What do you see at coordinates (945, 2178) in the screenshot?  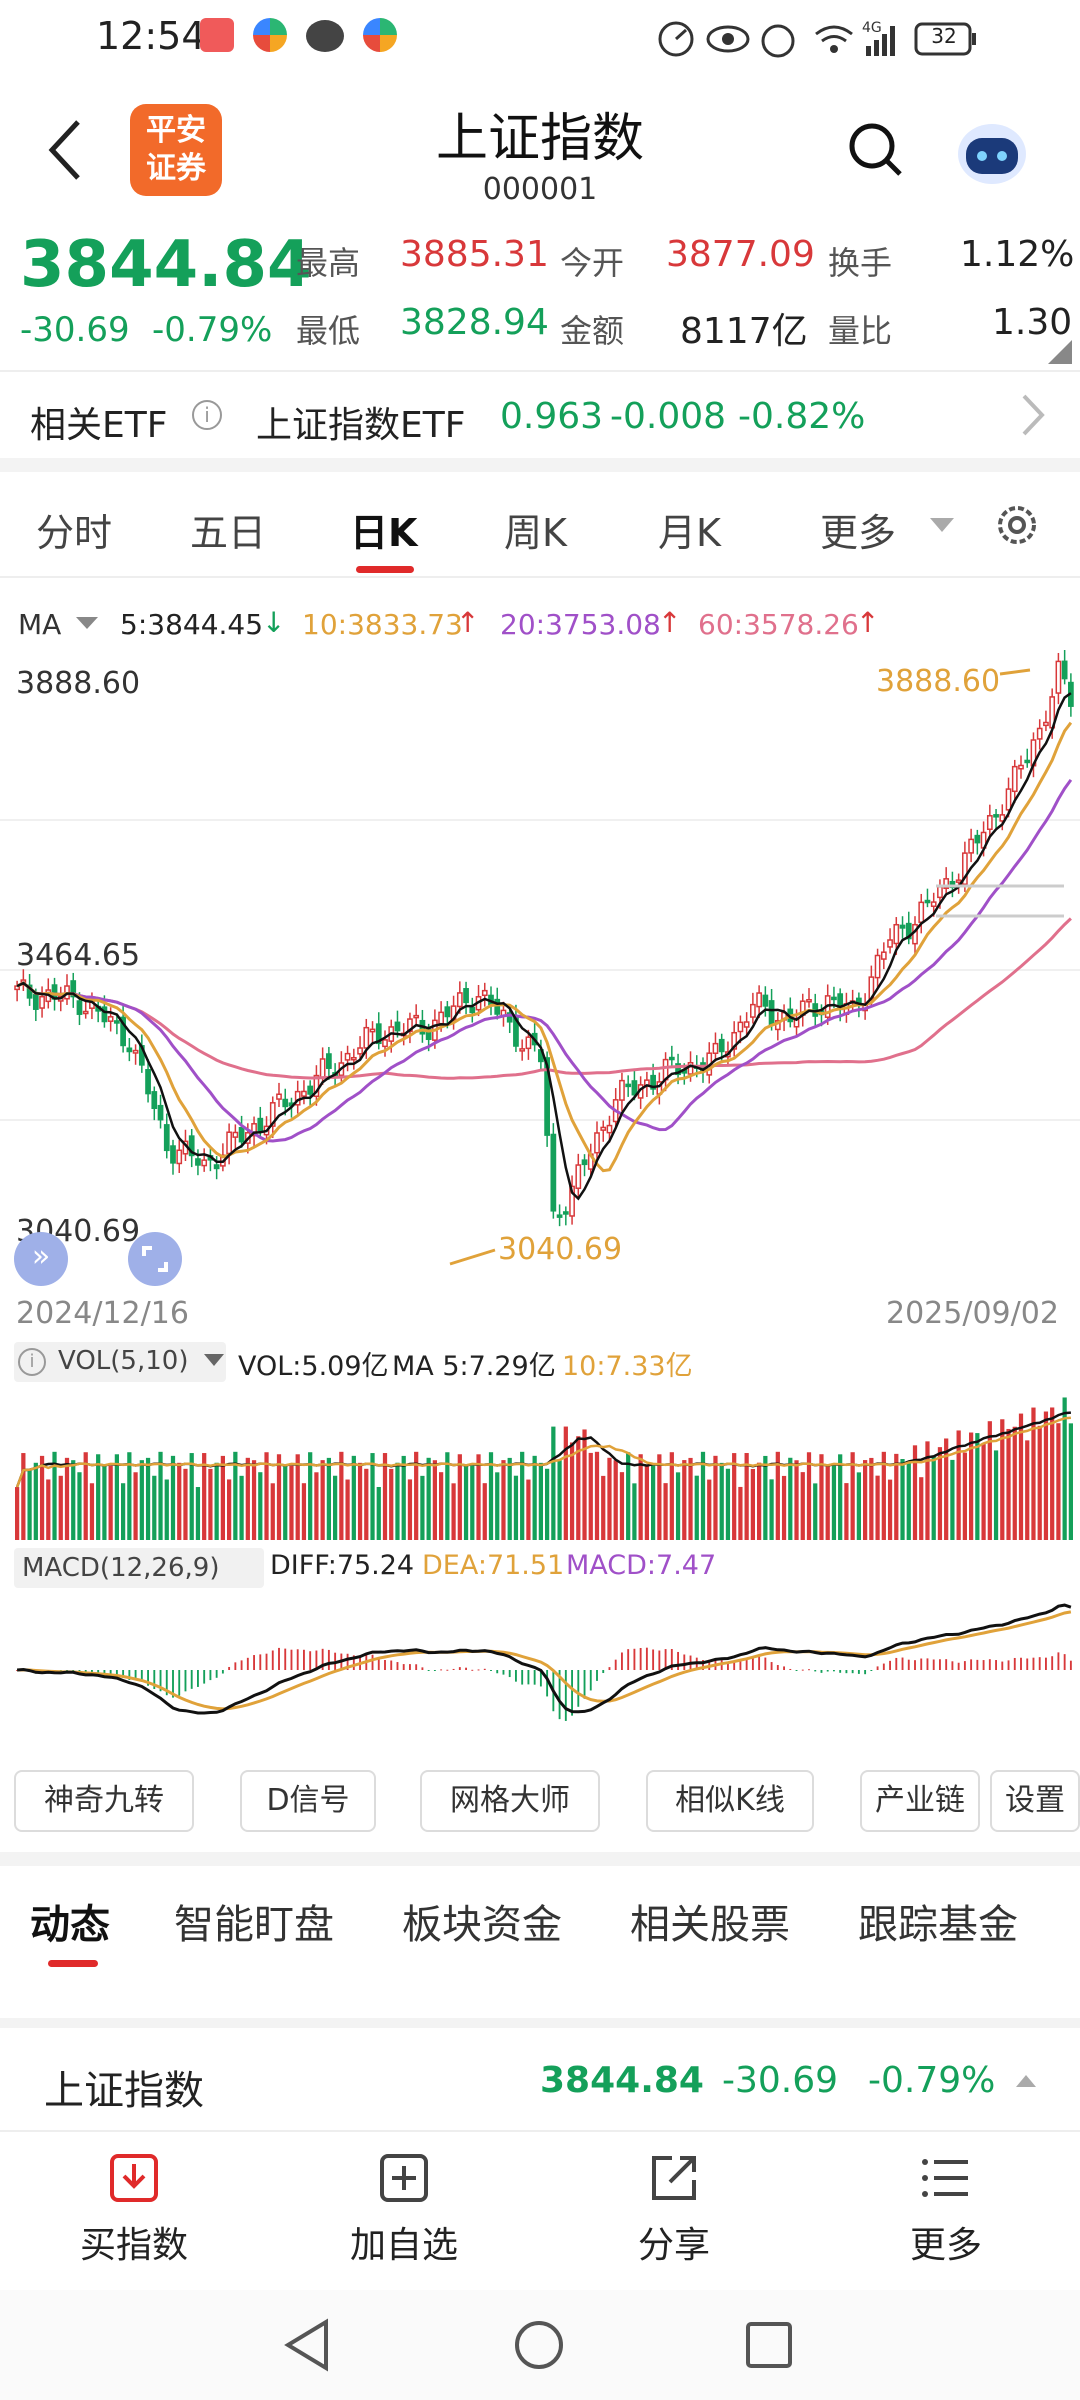 I see `menu-list-icon` at bounding box center [945, 2178].